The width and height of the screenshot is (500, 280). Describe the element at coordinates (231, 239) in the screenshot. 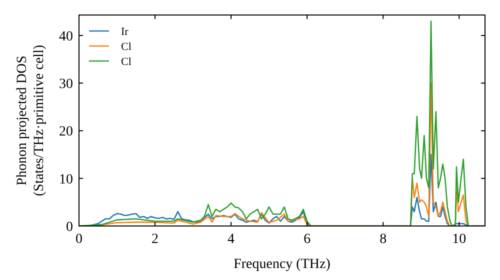

I see `x-tick-label: 4` at that location.